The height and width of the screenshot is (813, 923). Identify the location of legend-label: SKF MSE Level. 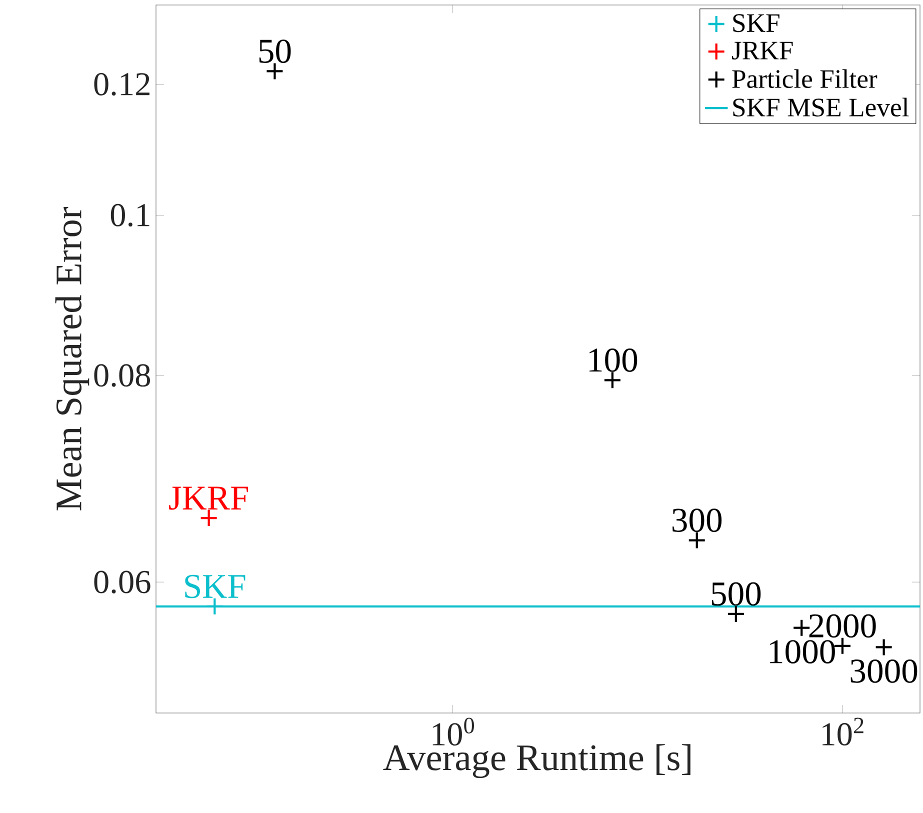
(821, 107).